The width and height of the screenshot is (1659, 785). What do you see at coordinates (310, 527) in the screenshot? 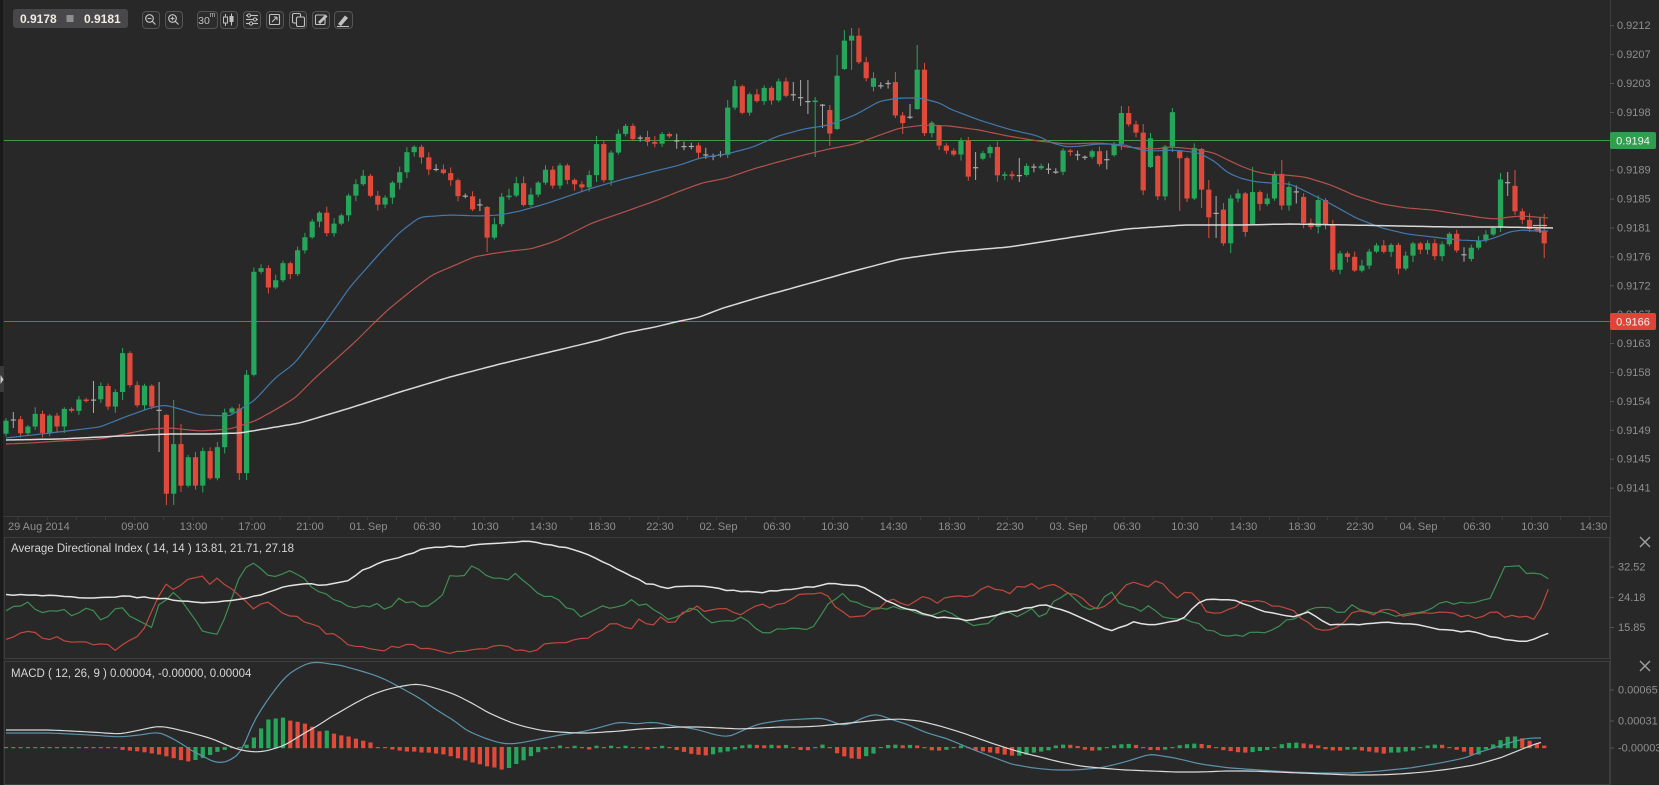
I see `svg-text: 21:00` at bounding box center [310, 527].